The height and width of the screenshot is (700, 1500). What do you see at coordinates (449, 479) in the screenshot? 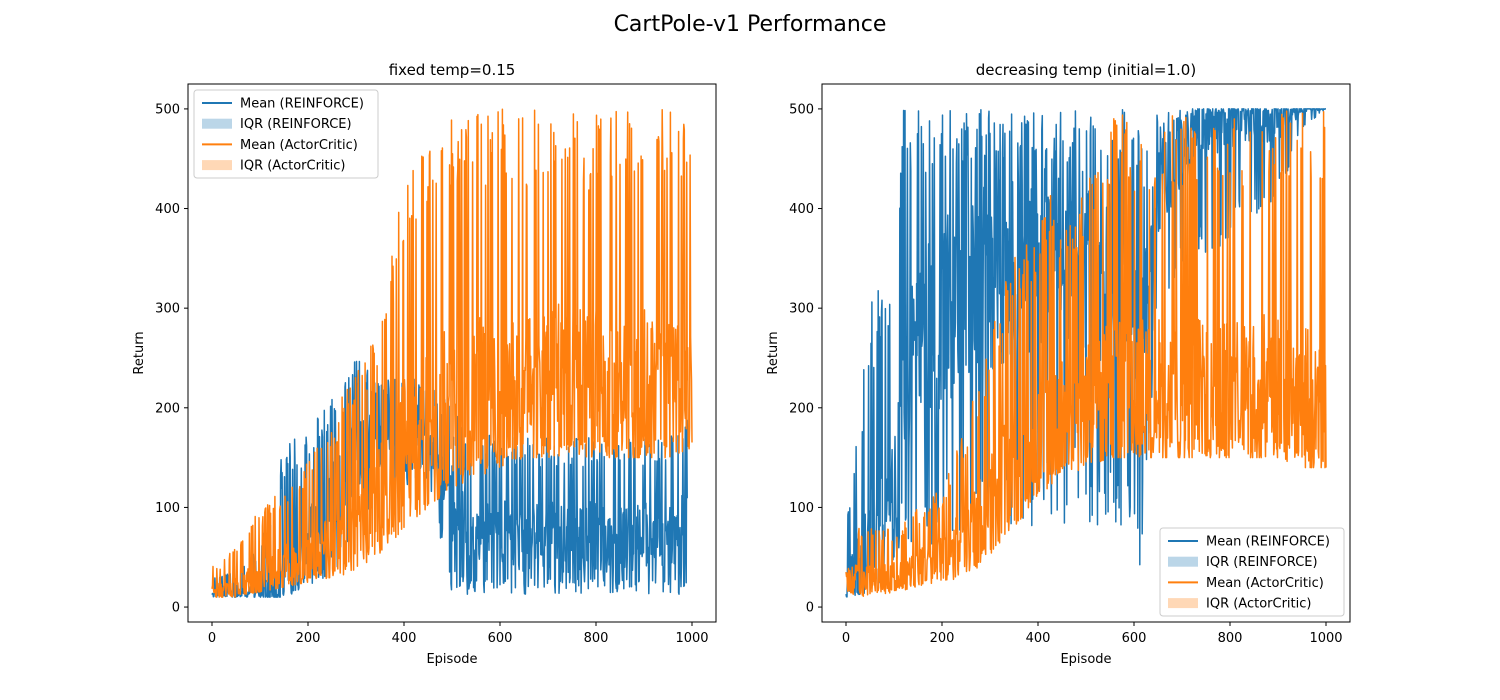
I see `series-line-reinforce` at bounding box center [449, 479].